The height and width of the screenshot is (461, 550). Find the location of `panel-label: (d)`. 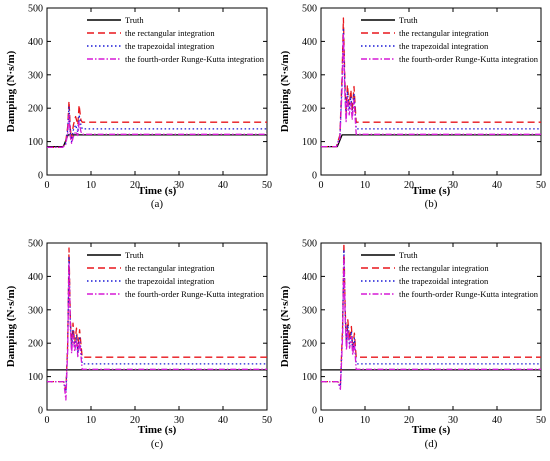

panel-label: (d) is located at coordinates (431, 444).